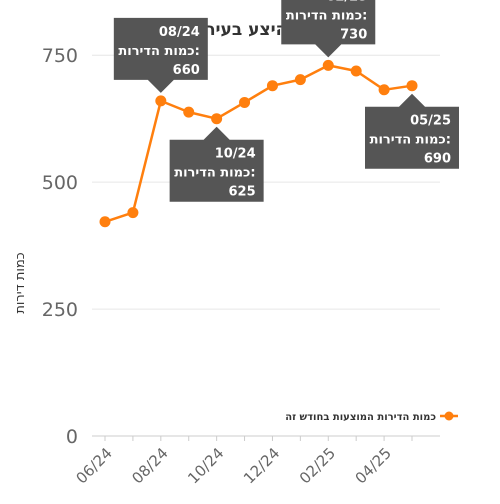 The width and height of the screenshot is (500, 504). I want to click on y-tick-label: 500, so click(60, 183).